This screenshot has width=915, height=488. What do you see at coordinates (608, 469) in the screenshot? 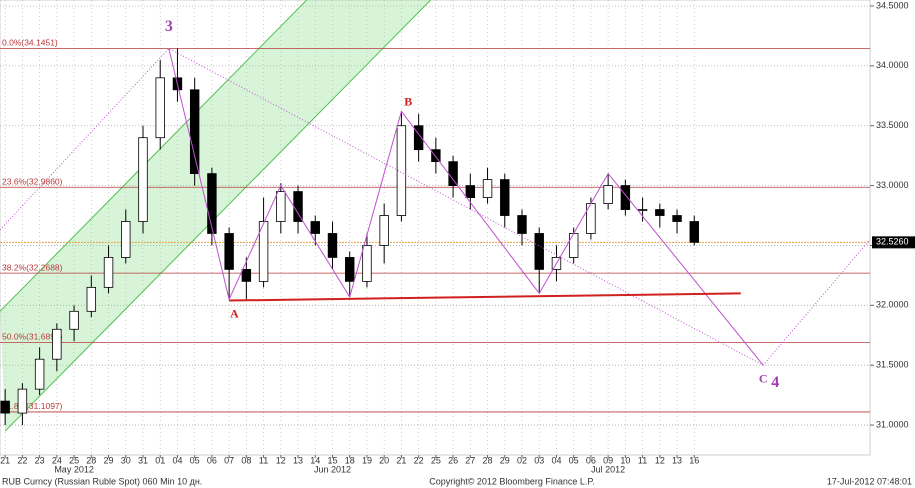
I see `month-label: Jul 2012` at bounding box center [608, 469].